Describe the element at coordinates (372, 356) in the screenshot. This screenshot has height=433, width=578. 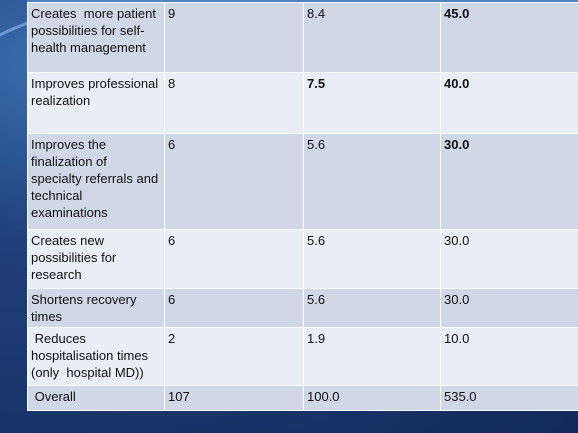
I see `cell: 1.9` at that location.